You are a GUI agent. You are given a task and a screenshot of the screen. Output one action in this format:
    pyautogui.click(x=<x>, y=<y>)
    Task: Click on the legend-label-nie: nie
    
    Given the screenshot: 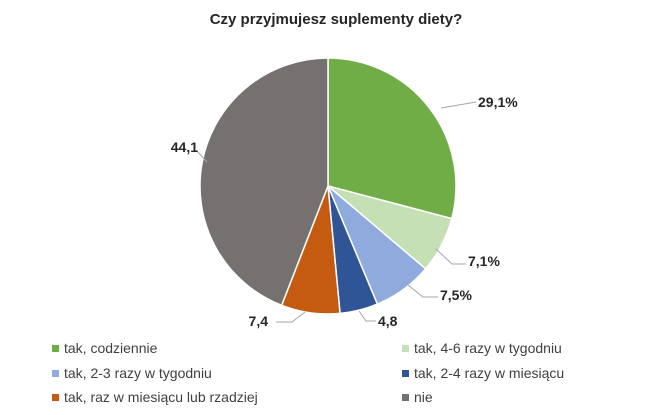 What is the action you would take?
    pyautogui.click(x=423, y=397)
    